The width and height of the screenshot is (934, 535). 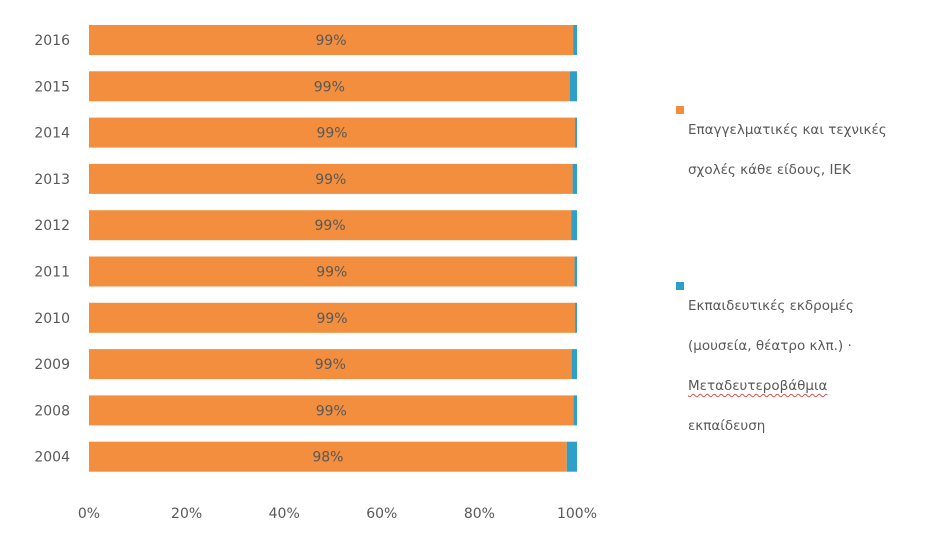 What do you see at coordinates (52, 41) in the screenshot?
I see `category-label-2016: 2016` at bounding box center [52, 41].